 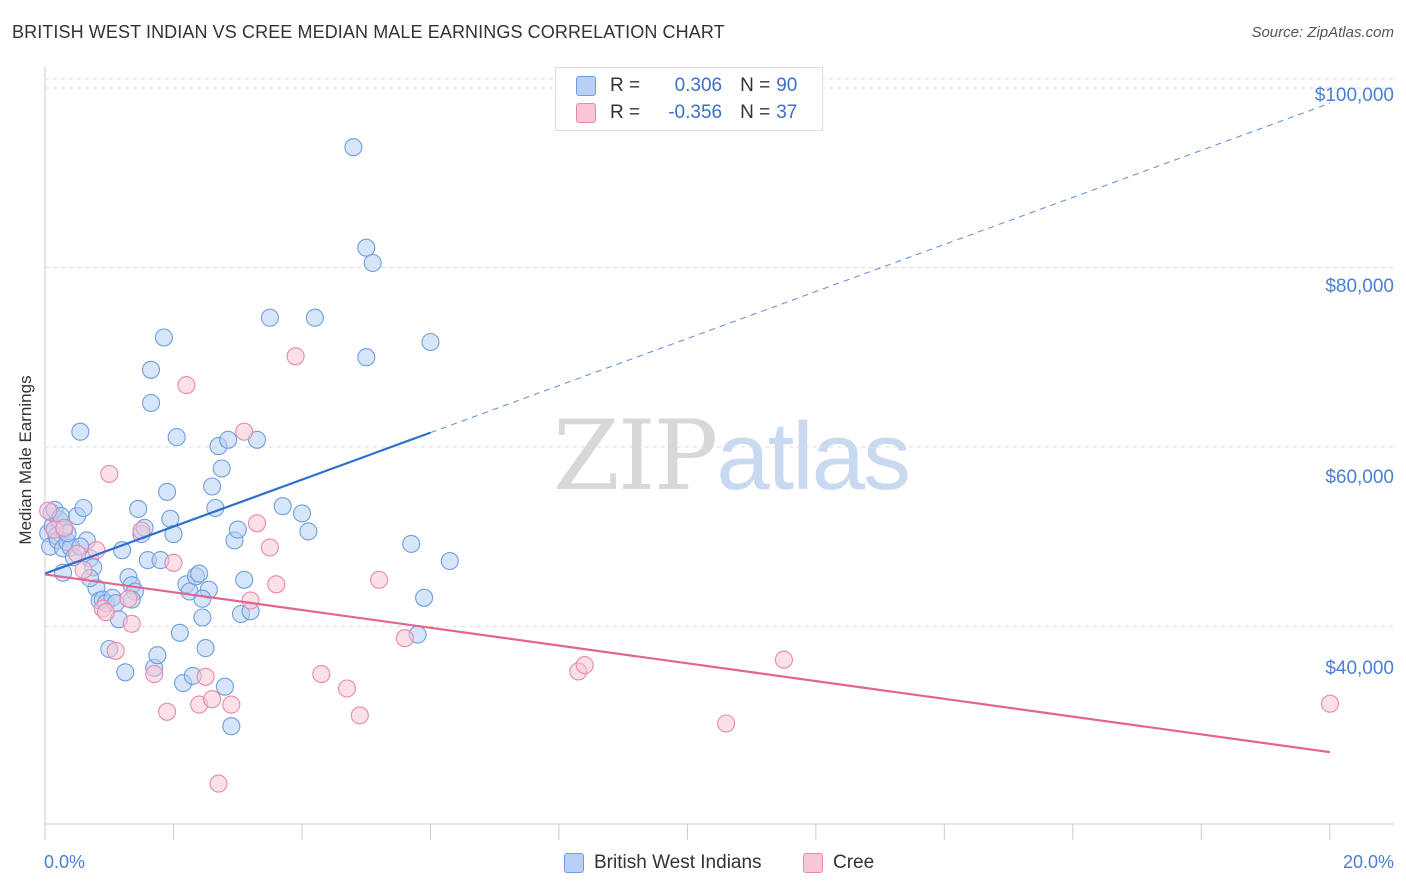 I want to click on legend-row-cree: R = -0.356 N = 37, so click(x=686, y=113).